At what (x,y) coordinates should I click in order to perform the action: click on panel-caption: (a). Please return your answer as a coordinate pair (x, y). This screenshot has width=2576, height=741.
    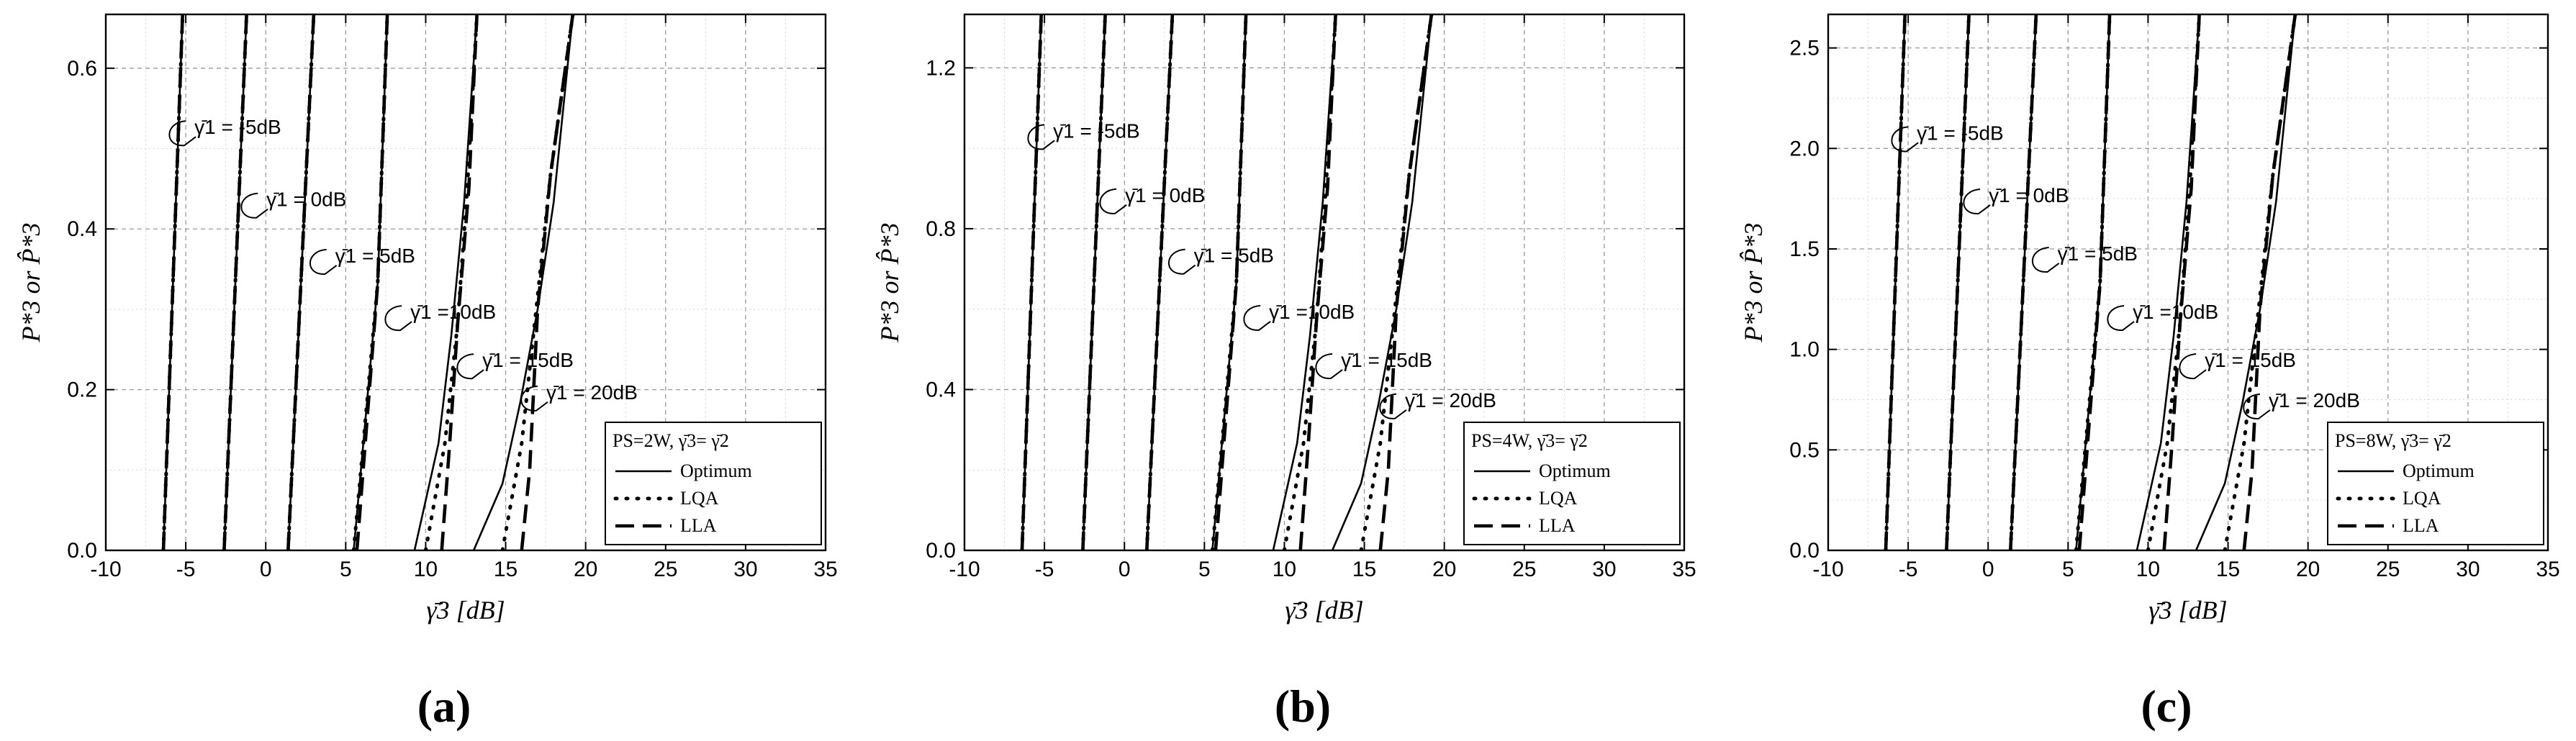
    Looking at the image, I should click on (444, 706).